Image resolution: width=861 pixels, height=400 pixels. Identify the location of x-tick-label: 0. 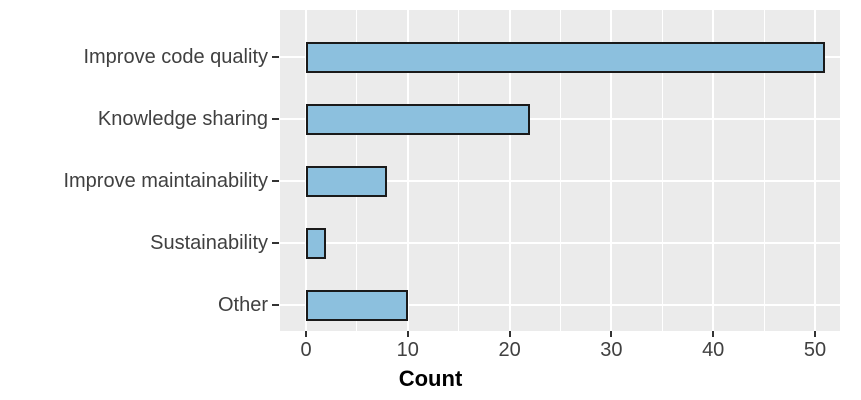
(306, 350).